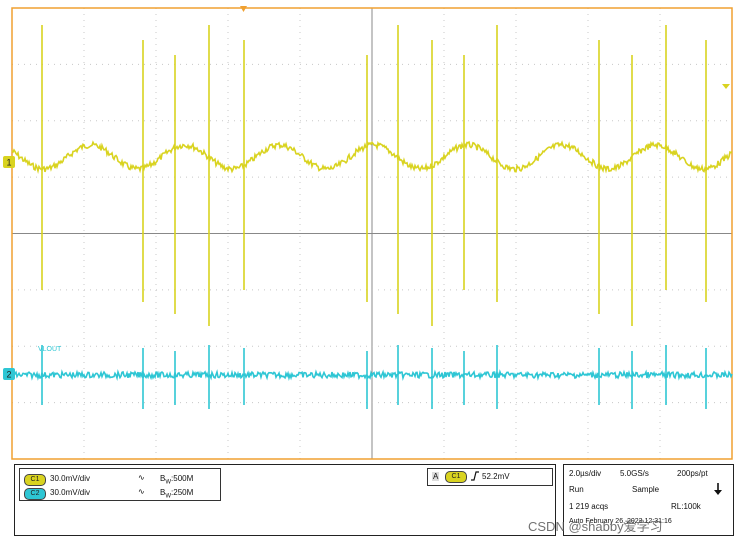 This screenshot has width=735, height=544. Describe the element at coordinates (692, 473) in the screenshot. I see `resolution: 200ps/pt` at that location.